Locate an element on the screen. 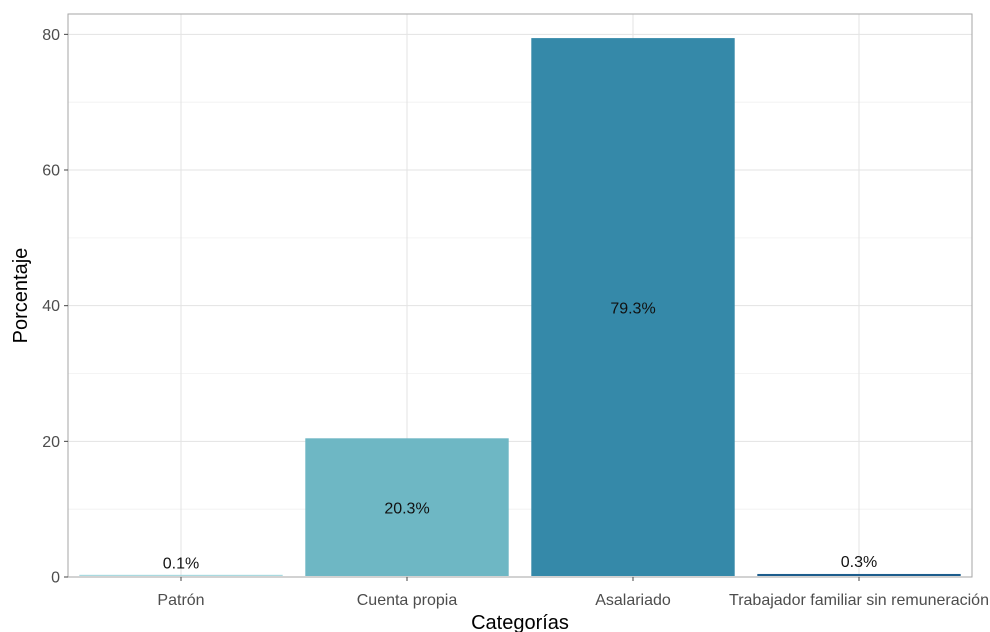 The height and width of the screenshot is (632, 990). data-label: 0.1% is located at coordinates (181, 563).